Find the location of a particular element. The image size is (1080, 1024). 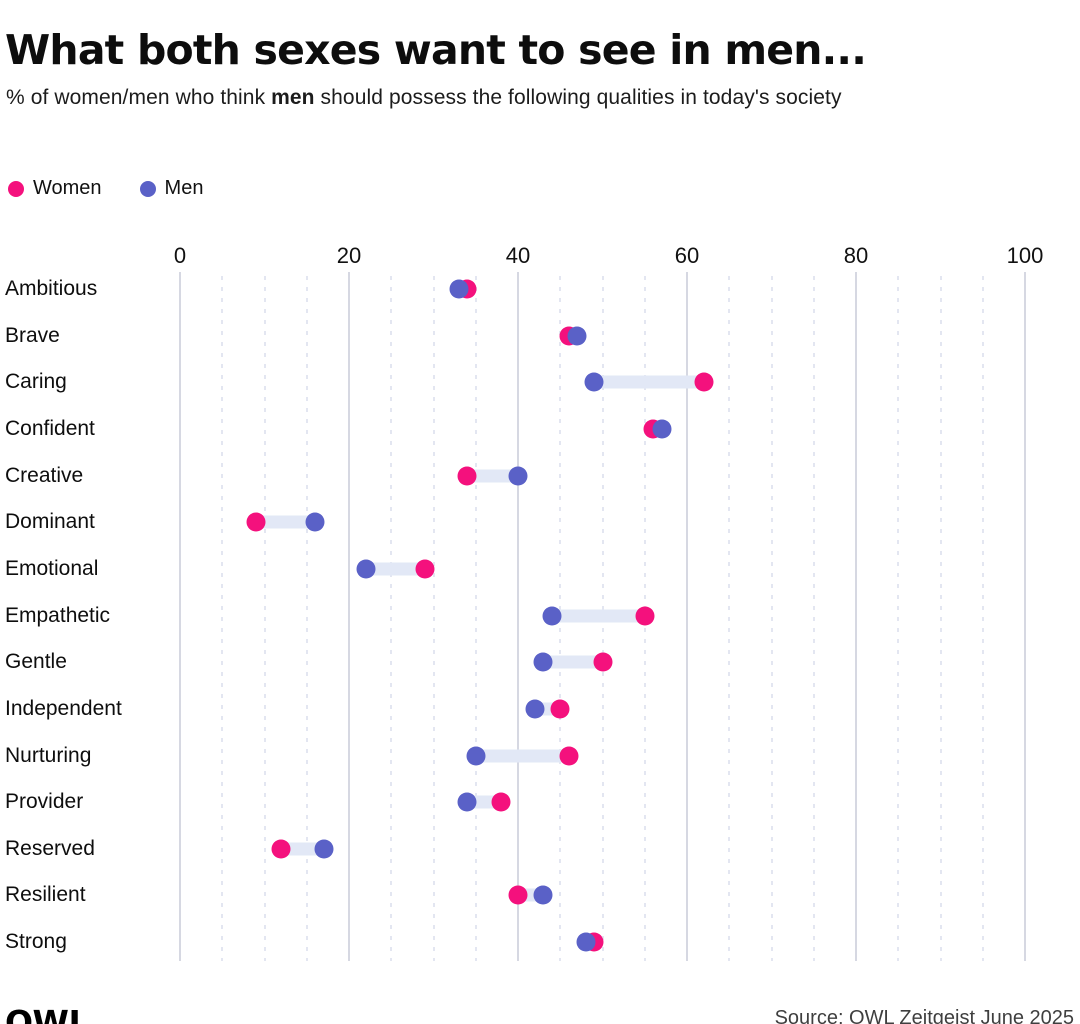

category-label: Independent is located at coordinates (63, 708).